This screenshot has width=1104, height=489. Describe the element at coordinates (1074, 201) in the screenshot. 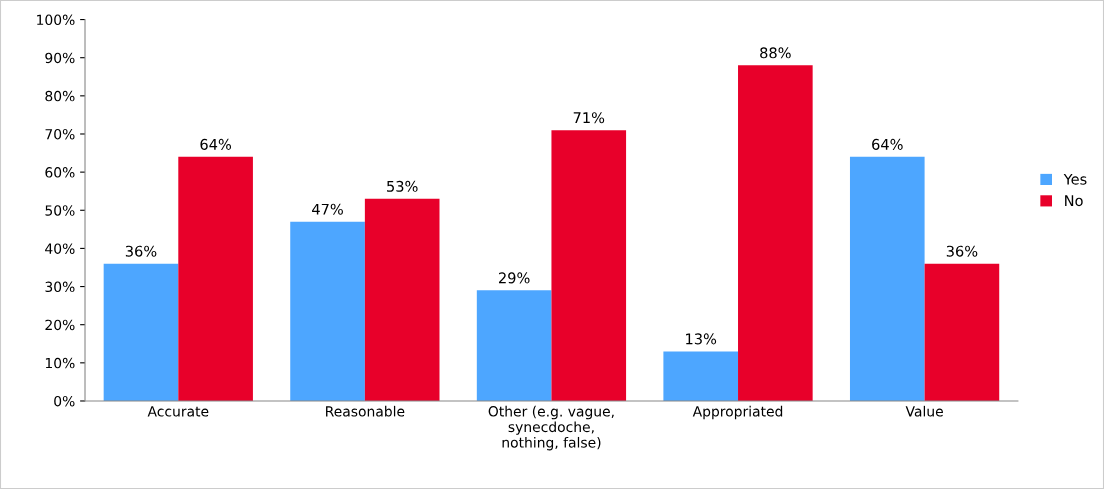

I see `legend-label: No` at that location.